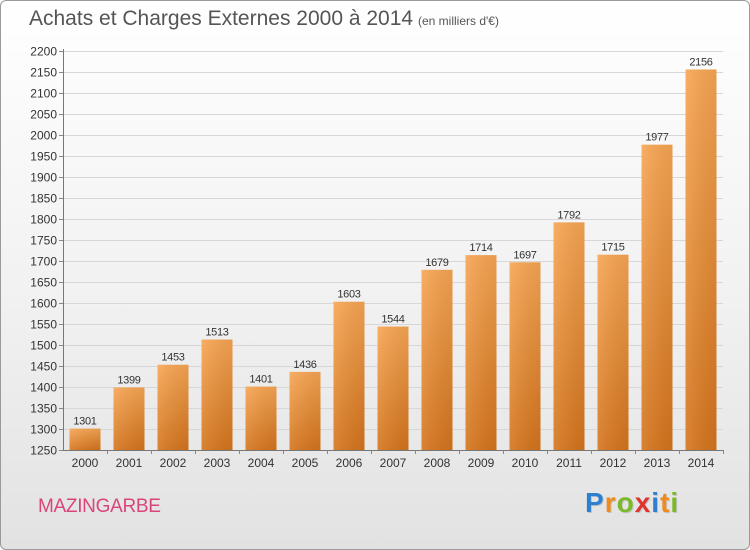 Image resolution: width=750 pixels, height=550 pixels. Describe the element at coordinates (43, 241) in the screenshot. I see `y-tick-label: 1750` at that location.